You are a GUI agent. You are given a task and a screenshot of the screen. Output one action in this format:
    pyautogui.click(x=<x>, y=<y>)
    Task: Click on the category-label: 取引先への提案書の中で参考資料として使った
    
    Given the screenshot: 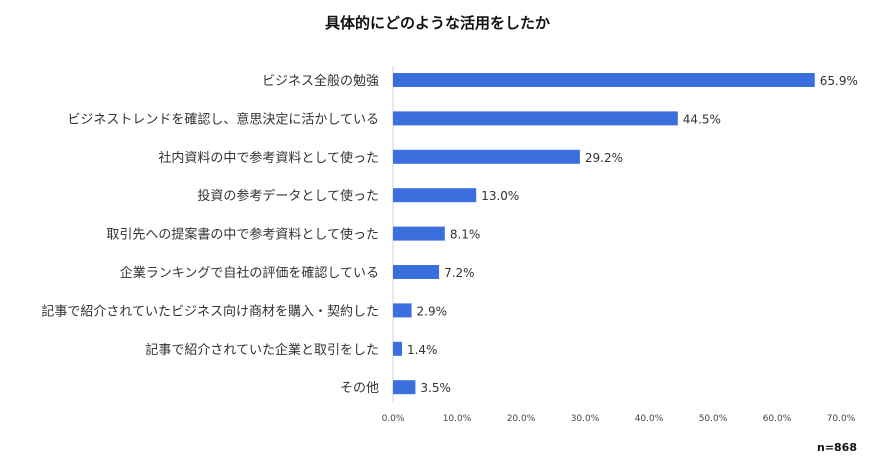 What is the action you would take?
    pyautogui.click(x=242, y=235)
    